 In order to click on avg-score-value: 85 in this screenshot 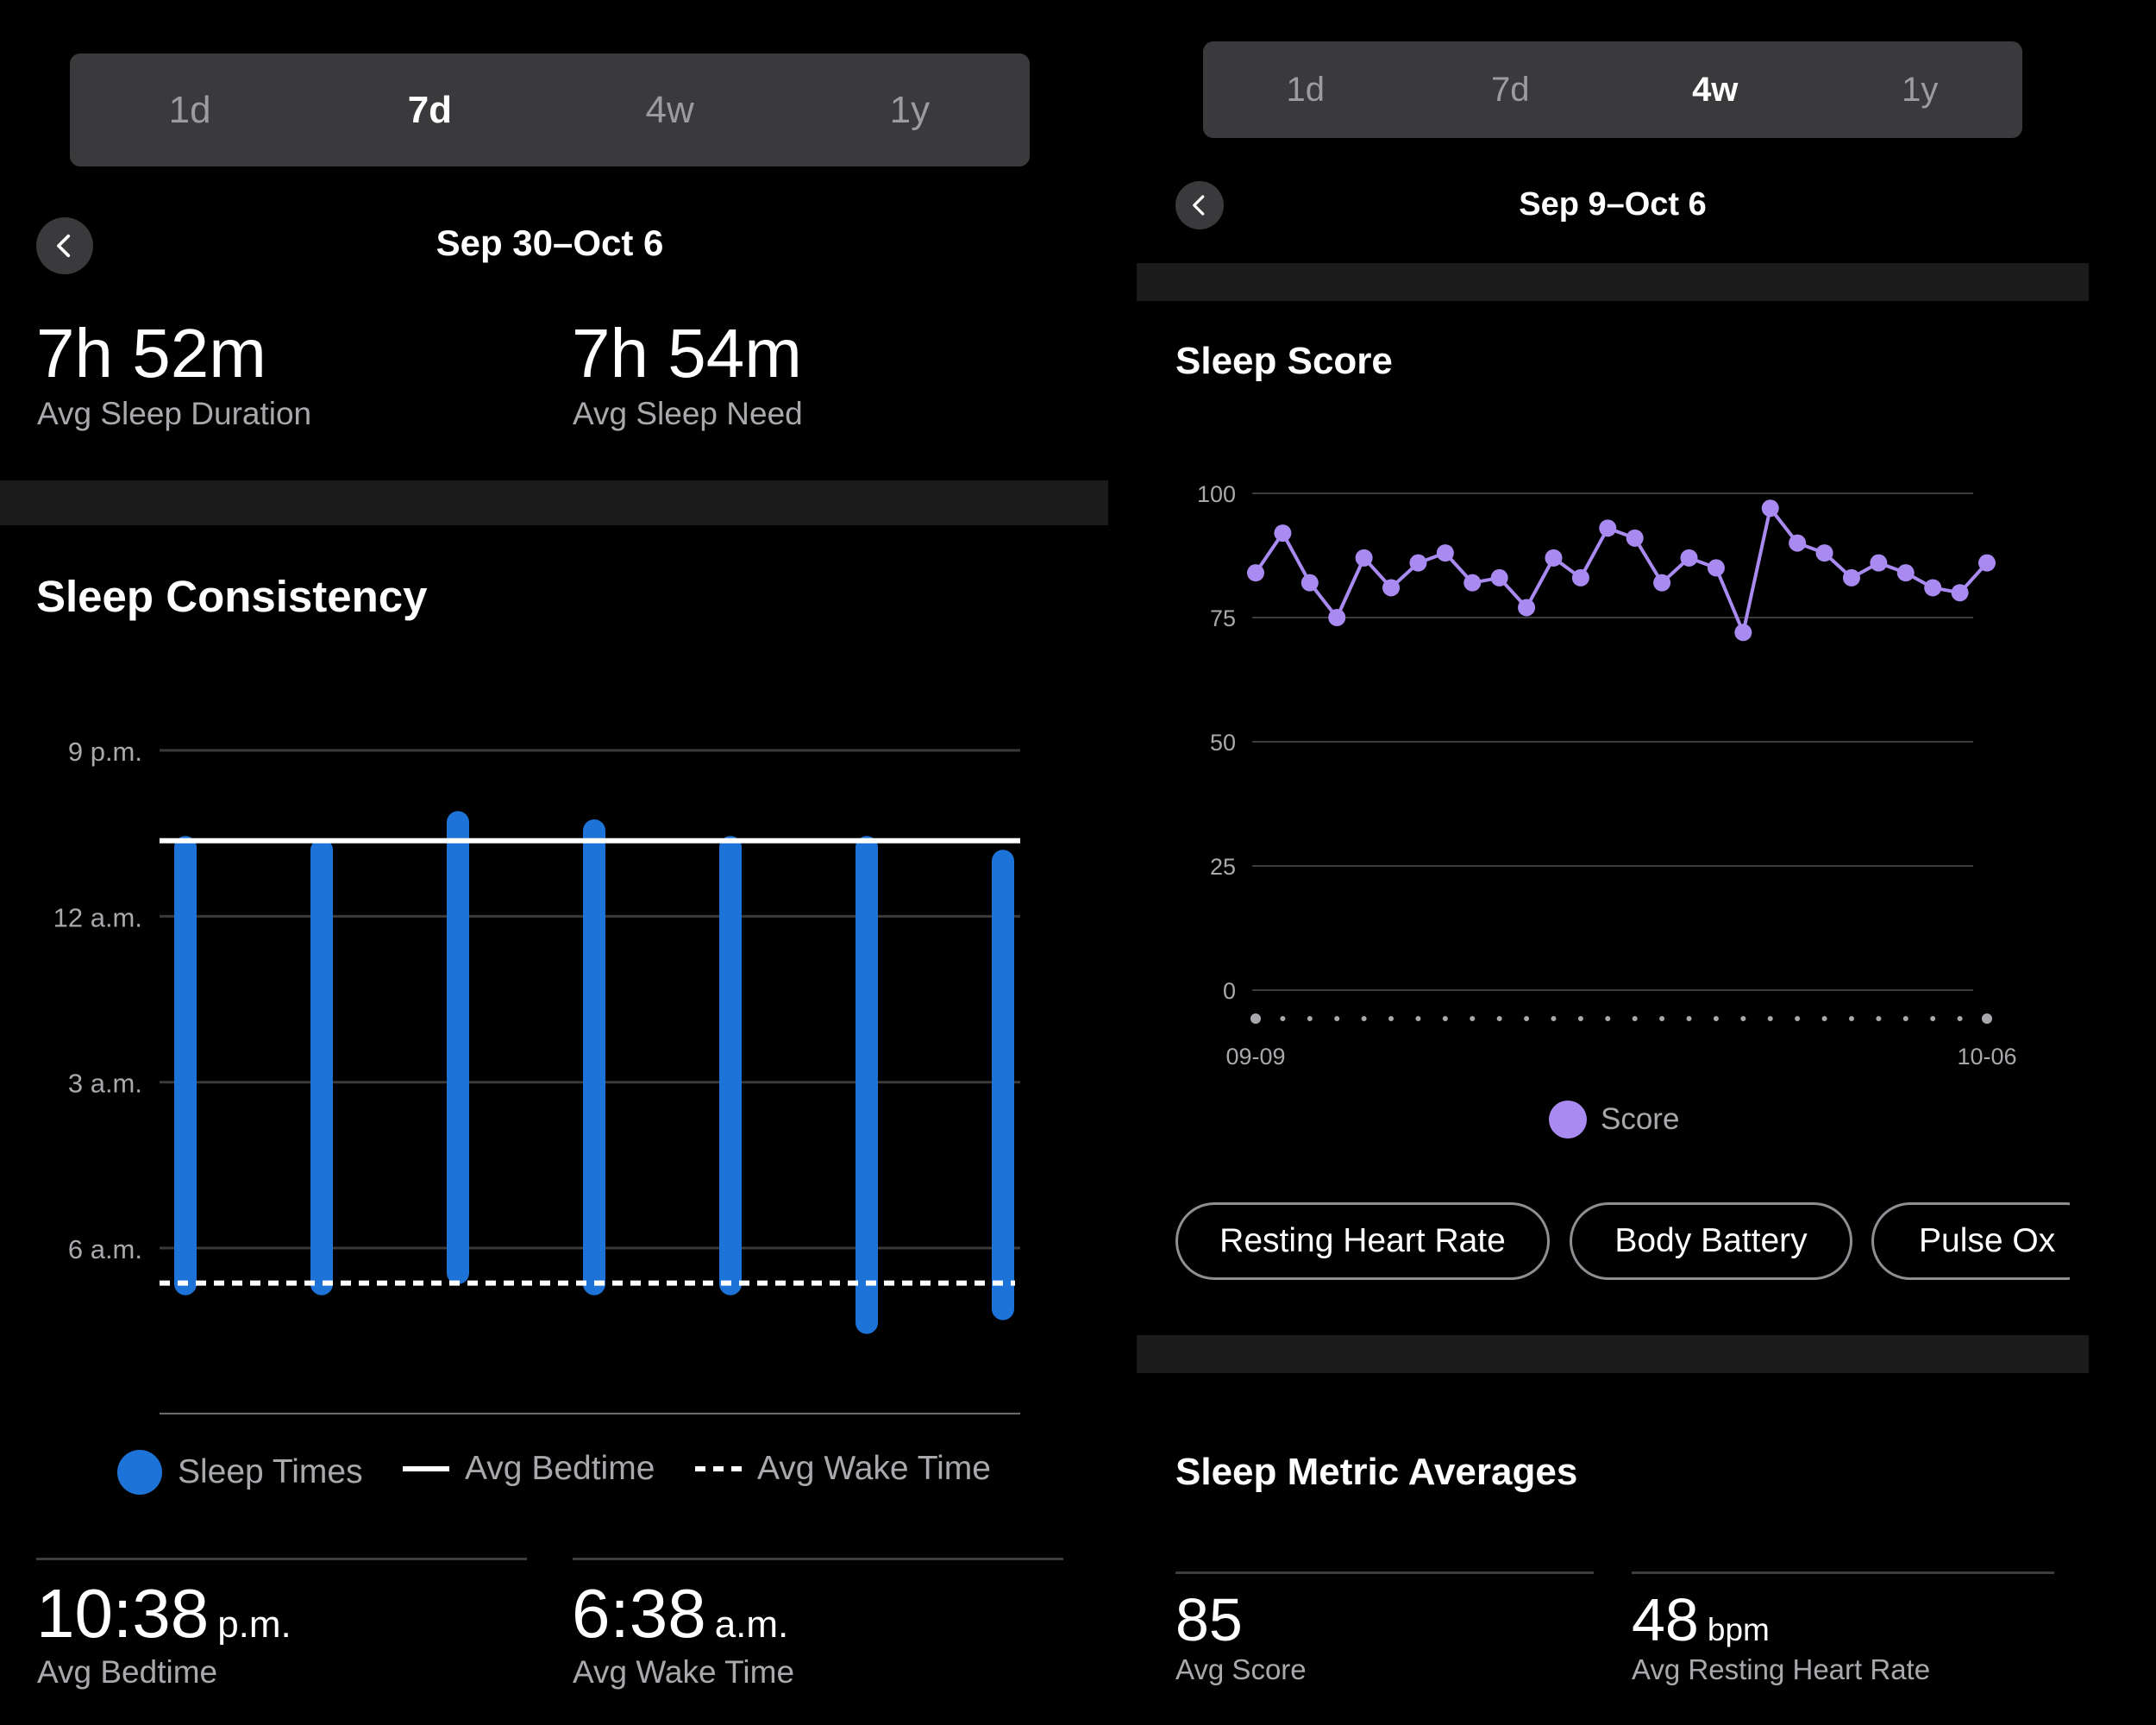, I will do `click(1209, 1620)`.